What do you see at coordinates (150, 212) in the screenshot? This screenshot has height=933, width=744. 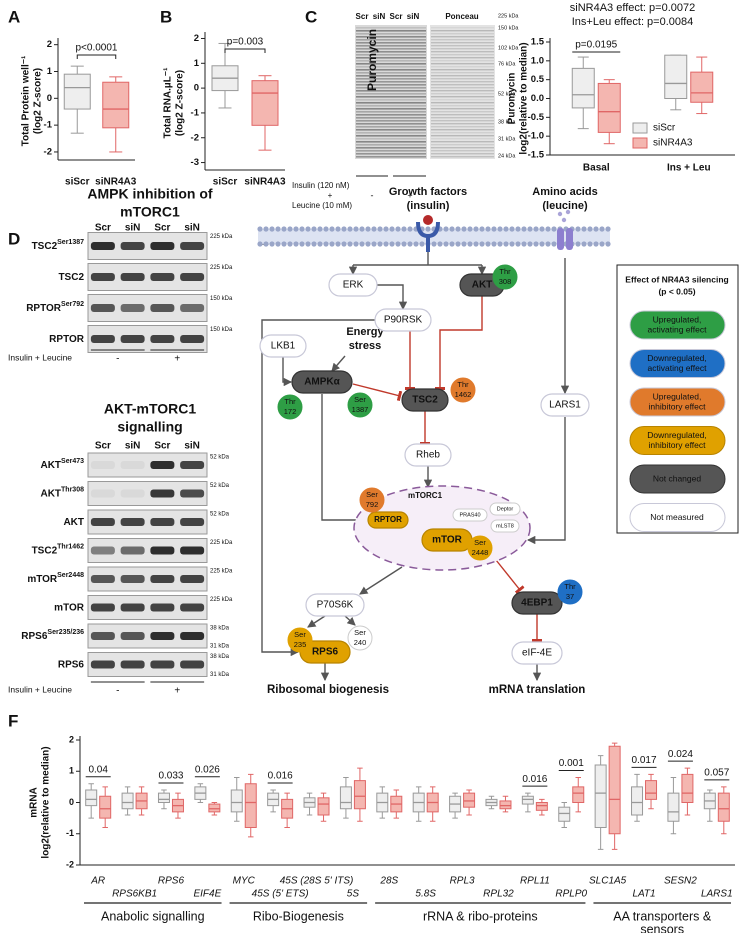 I see `blot-title: mTORC1` at bounding box center [150, 212].